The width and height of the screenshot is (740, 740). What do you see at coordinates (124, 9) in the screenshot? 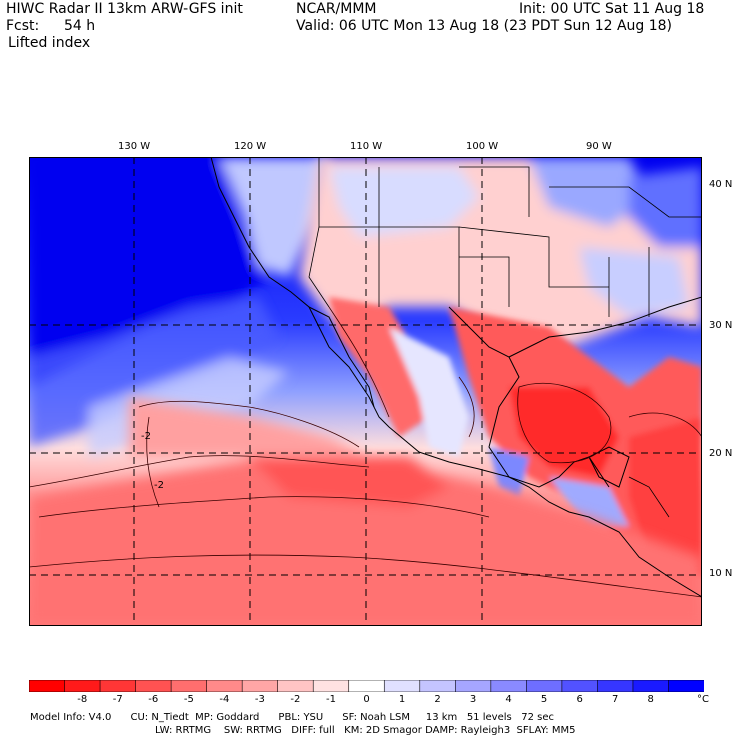
I see `model-title: HIWC Radar II 13km ARW-GFS init` at bounding box center [124, 9].